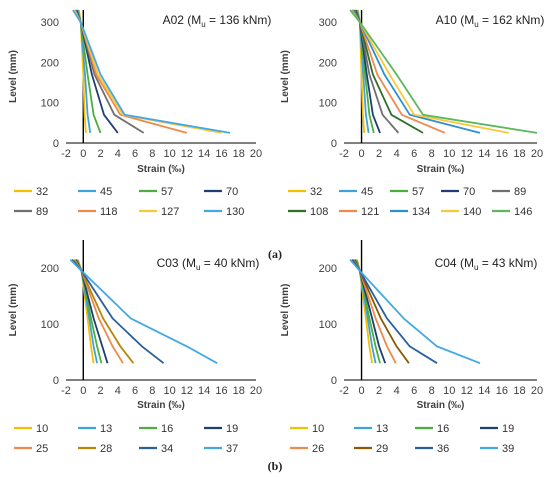  What do you see at coordinates (232, 449) in the screenshot?
I see `legend-label: 37` at bounding box center [232, 449].